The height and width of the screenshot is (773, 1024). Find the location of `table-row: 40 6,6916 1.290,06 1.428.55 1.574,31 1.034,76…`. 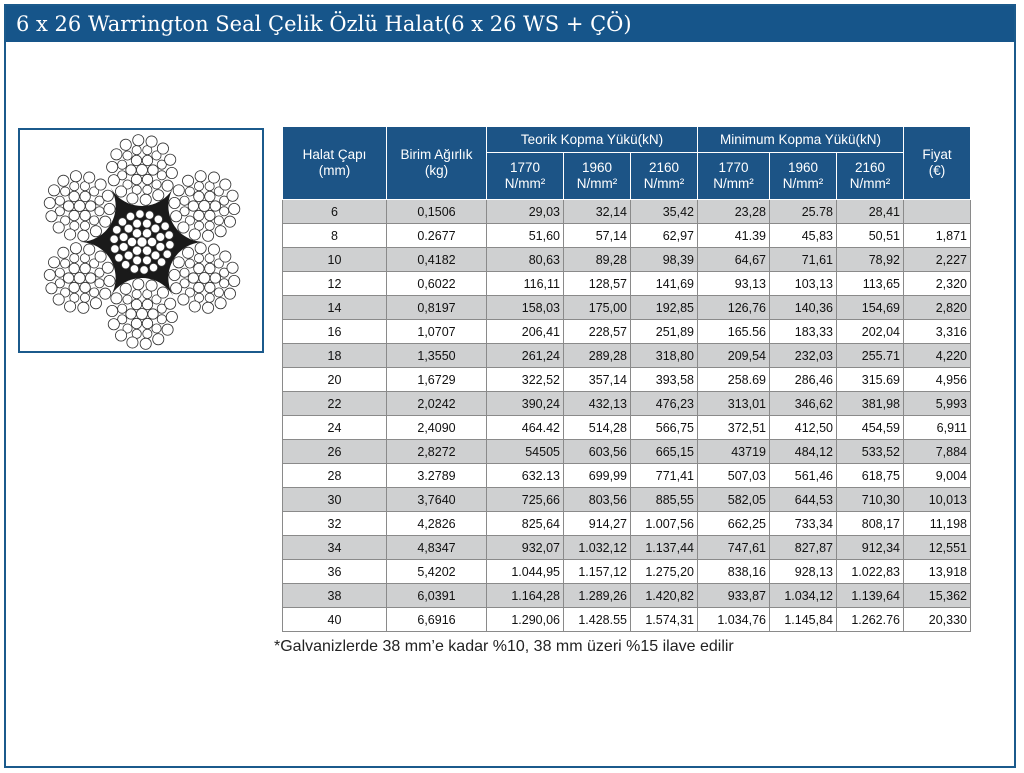

table-row: 40 6,6916 1.290,06 1.428.55 1.574,31 1.034,76… is located at coordinates (626, 619).